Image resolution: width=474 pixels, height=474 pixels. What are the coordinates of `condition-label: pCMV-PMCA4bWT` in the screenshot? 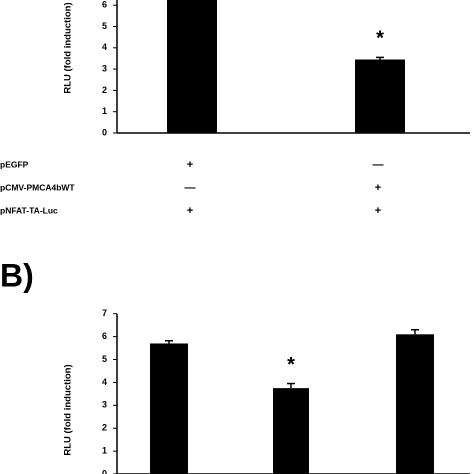 It's located at (37, 187).